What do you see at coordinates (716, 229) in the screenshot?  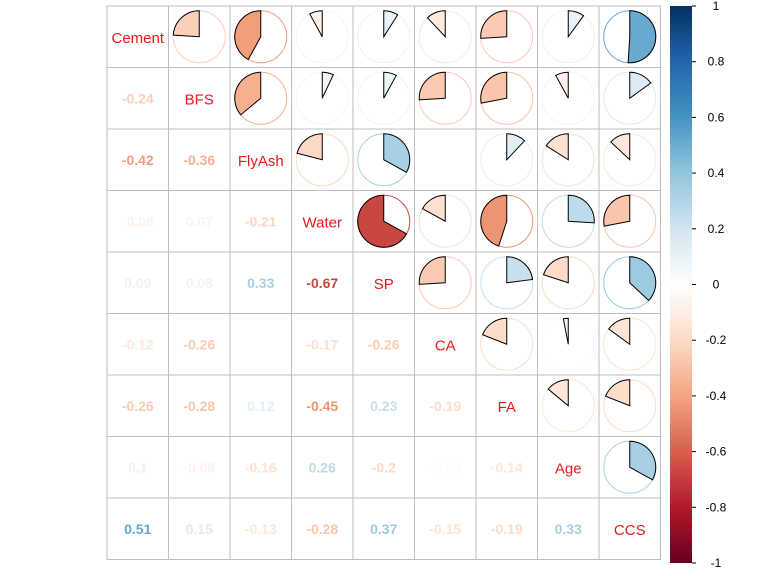 I see `colorbar-tick-label: 0.2` at bounding box center [716, 229].